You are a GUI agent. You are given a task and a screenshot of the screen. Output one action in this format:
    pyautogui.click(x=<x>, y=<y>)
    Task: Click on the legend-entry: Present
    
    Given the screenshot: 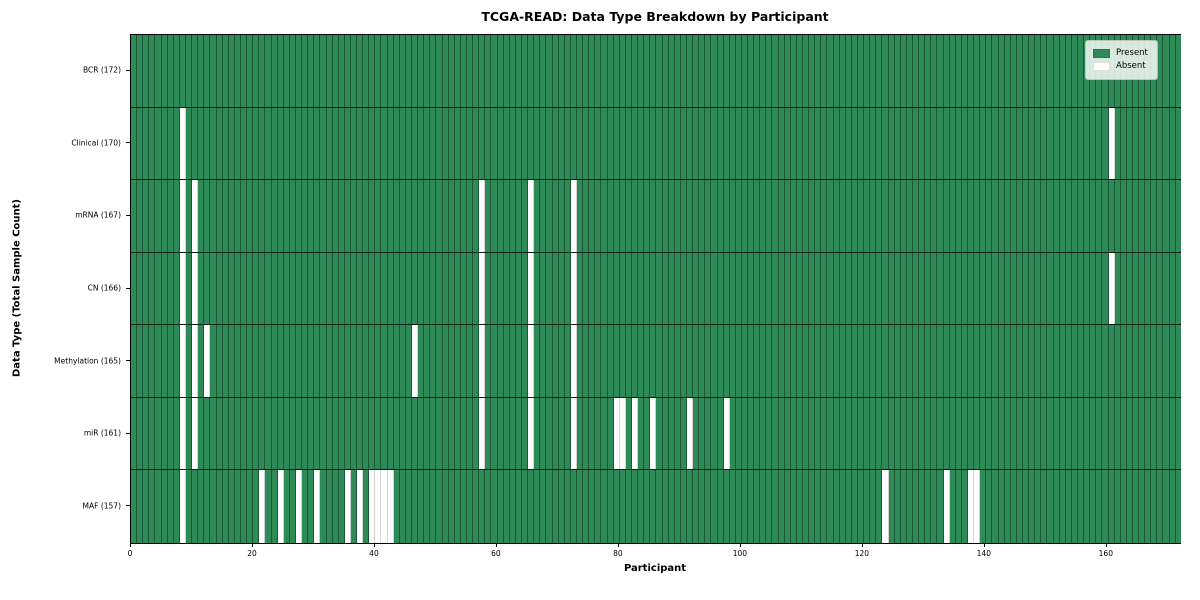 What is the action you would take?
    pyautogui.click(x=1120, y=53)
    